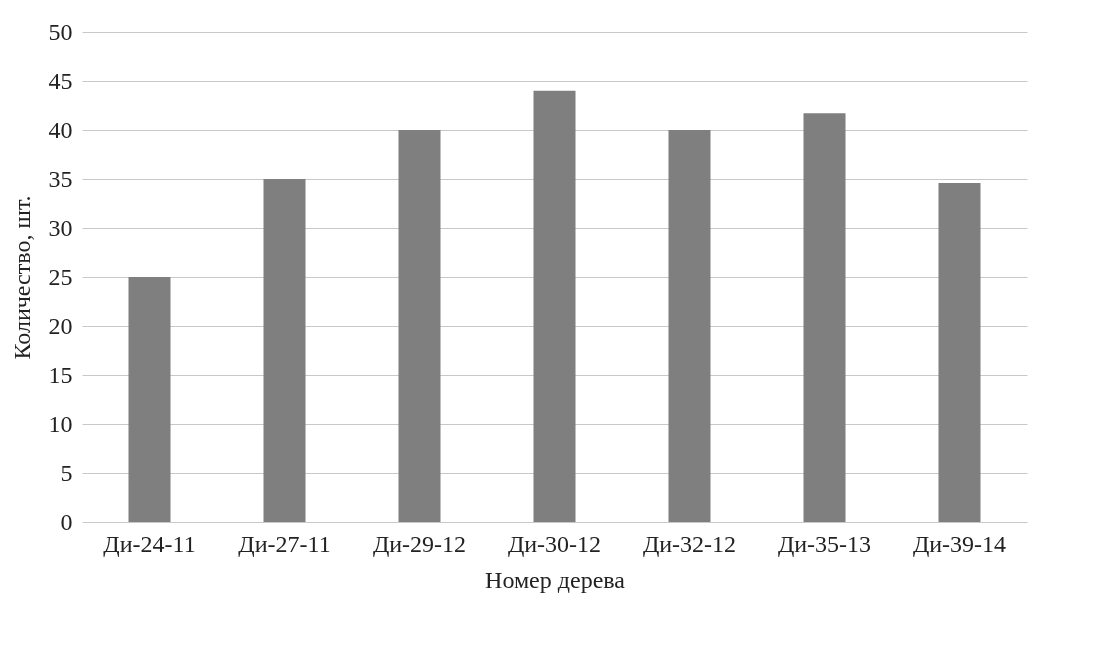 The image size is (1098, 665). Describe the element at coordinates (60, 31) in the screenshot. I see `y-tick-label: 50` at that location.